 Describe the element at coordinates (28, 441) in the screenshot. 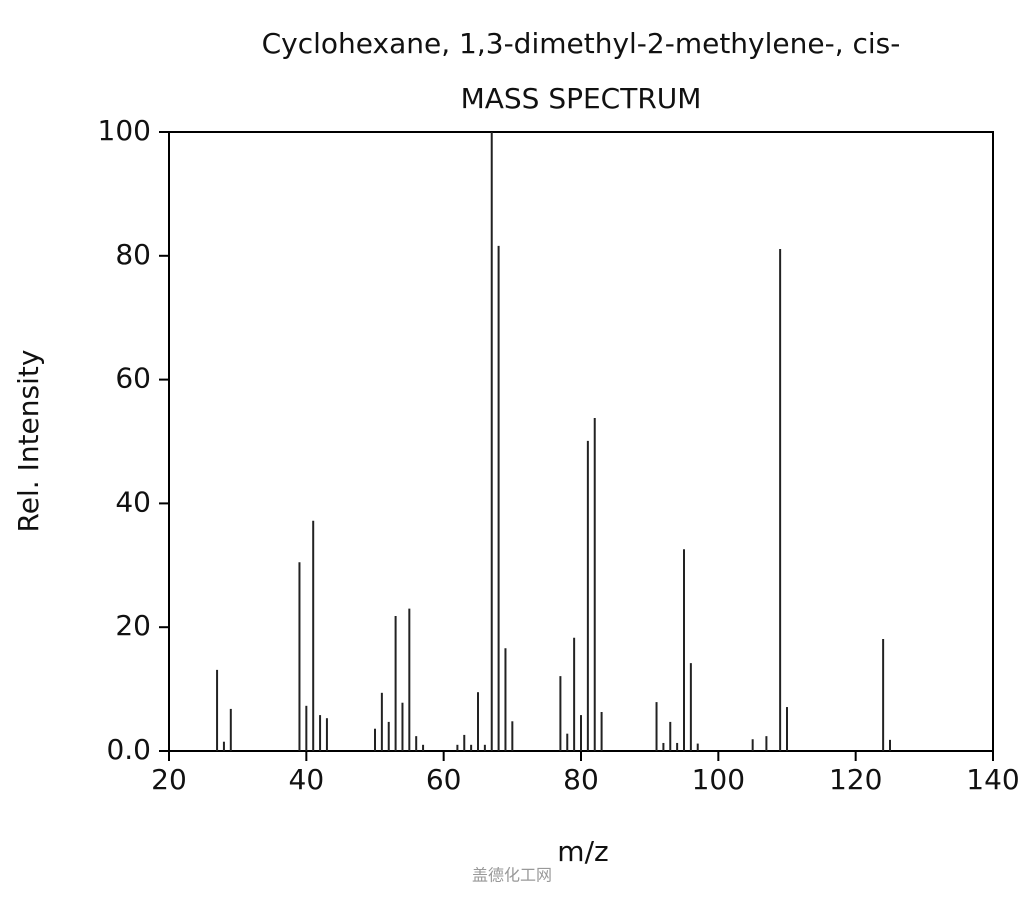

I see `y-axis-label: Rel. Intensity` at that location.